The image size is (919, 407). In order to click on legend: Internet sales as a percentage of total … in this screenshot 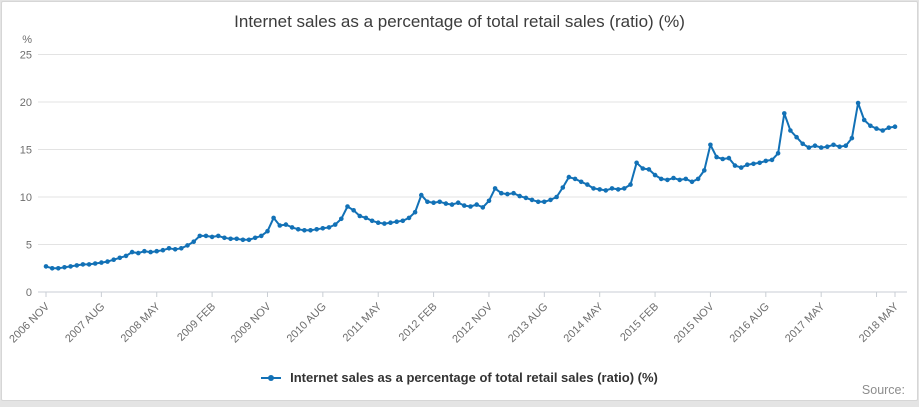, I will do `click(459, 377)`.